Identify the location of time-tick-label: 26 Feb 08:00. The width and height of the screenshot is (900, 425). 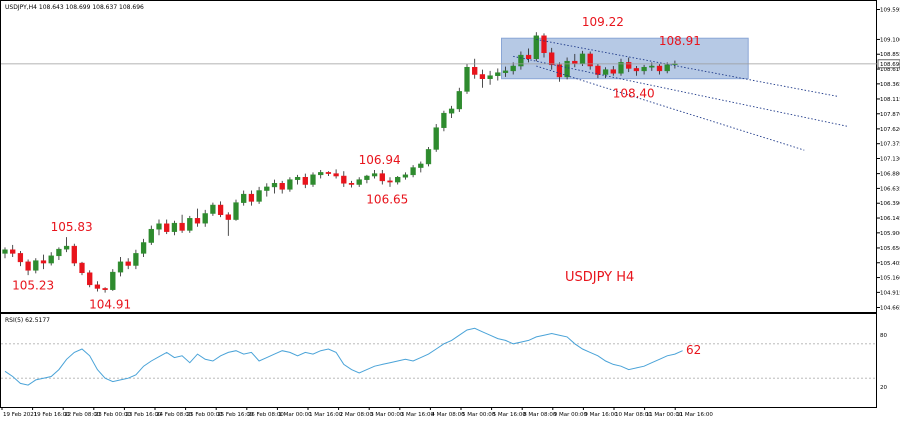
(266, 415).